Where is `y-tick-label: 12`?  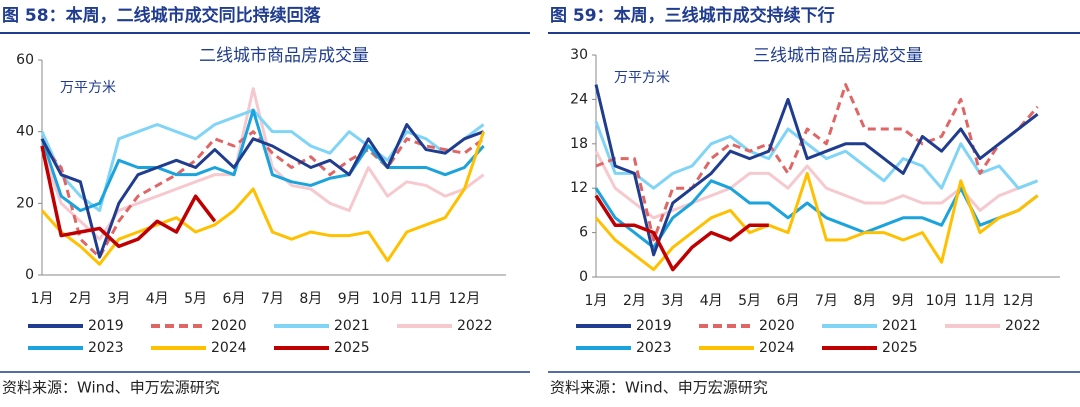
y-tick-label: 12 is located at coordinates (579, 188).